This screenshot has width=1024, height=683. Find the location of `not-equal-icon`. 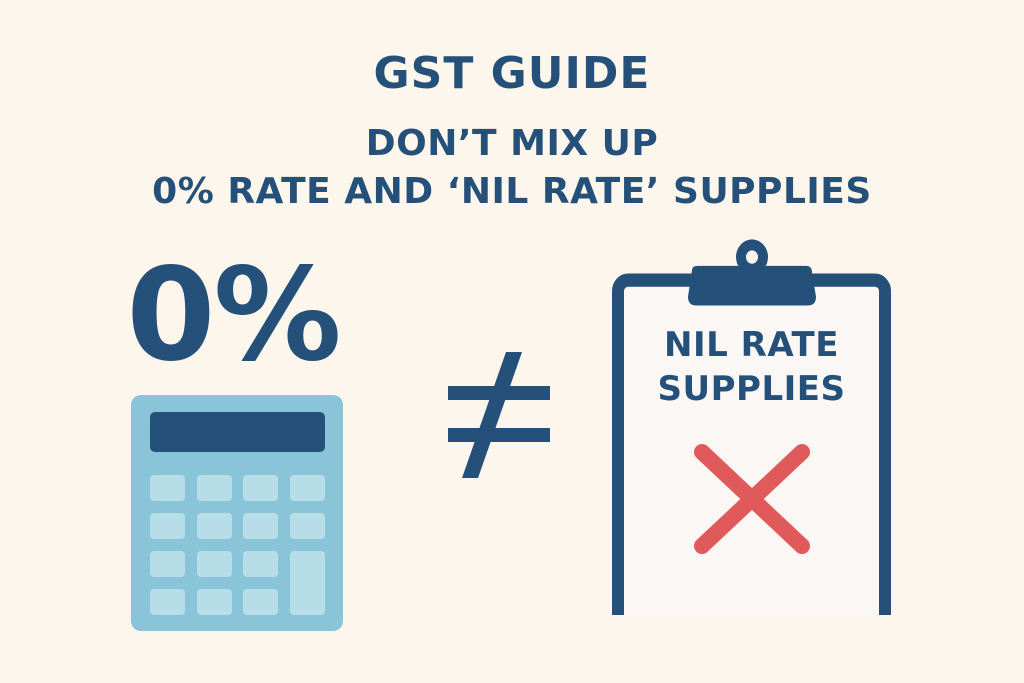

not-equal-icon is located at coordinates (499, 415).